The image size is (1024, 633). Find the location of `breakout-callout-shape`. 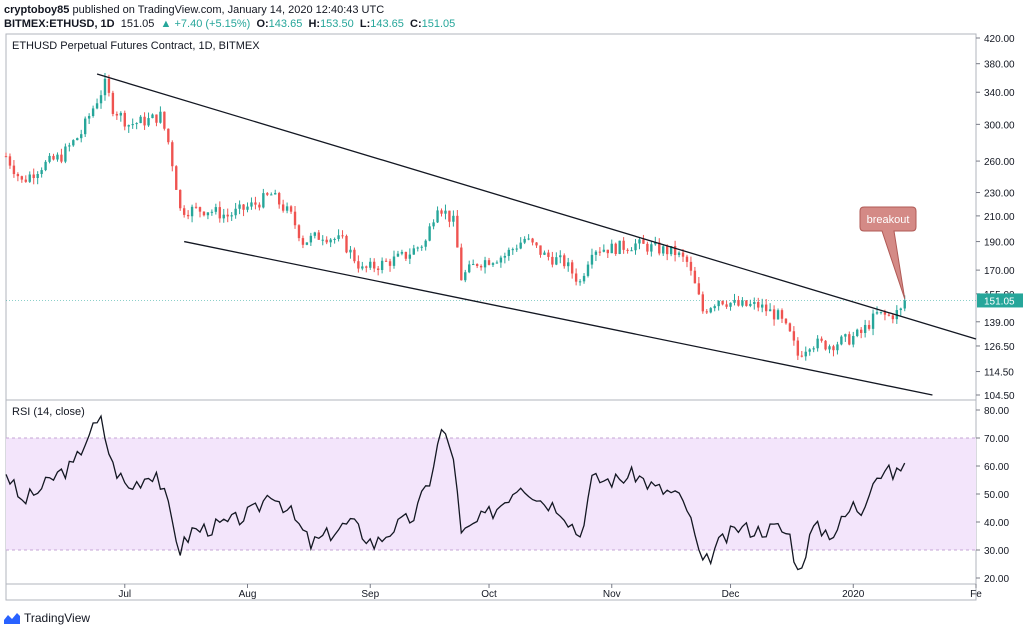

breakout-callout-shape is located at coordinates (888, 252).